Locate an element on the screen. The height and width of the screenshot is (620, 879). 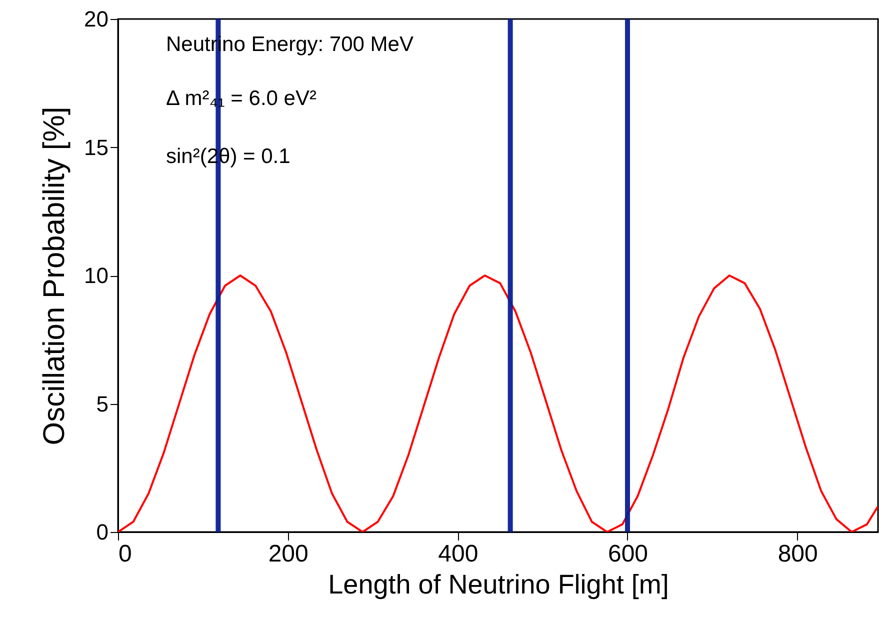
x-tick-label: 200 is located at coordinates (288, 554).